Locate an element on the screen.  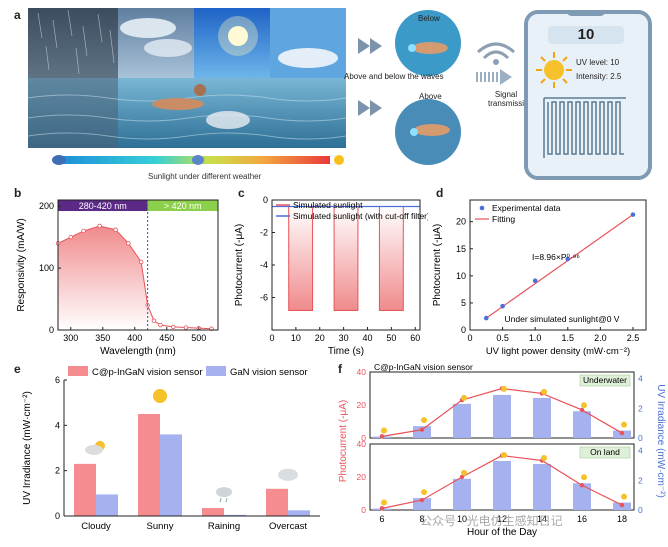
x-tick-label: Cloudy is located at coordinates (96, 526).